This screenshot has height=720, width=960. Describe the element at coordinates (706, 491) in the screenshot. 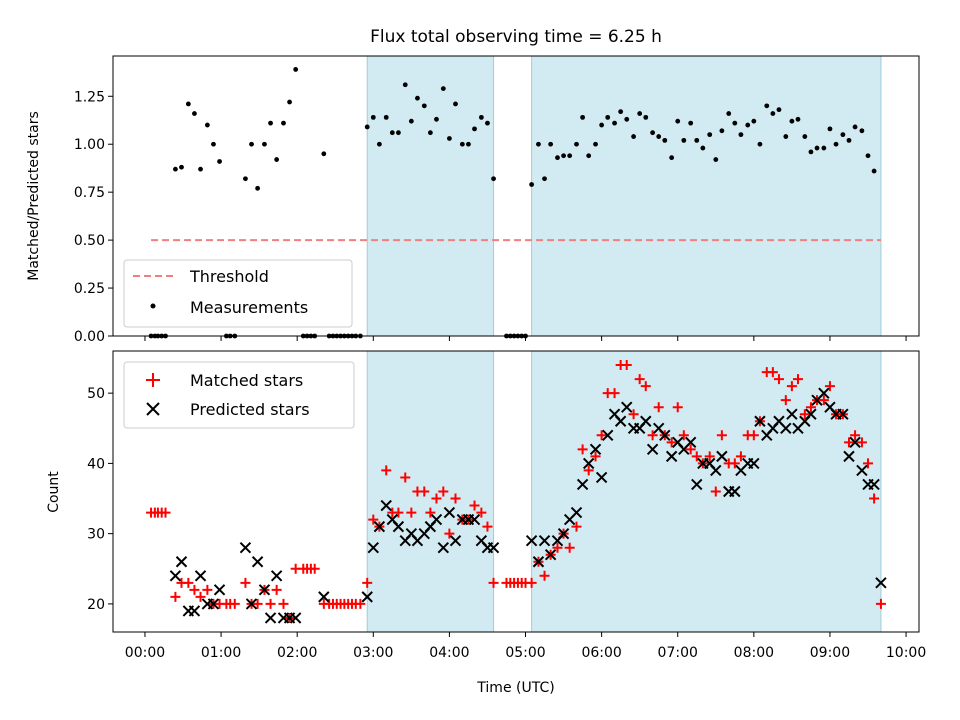

I see `bottom-shaded-interval` at that location.